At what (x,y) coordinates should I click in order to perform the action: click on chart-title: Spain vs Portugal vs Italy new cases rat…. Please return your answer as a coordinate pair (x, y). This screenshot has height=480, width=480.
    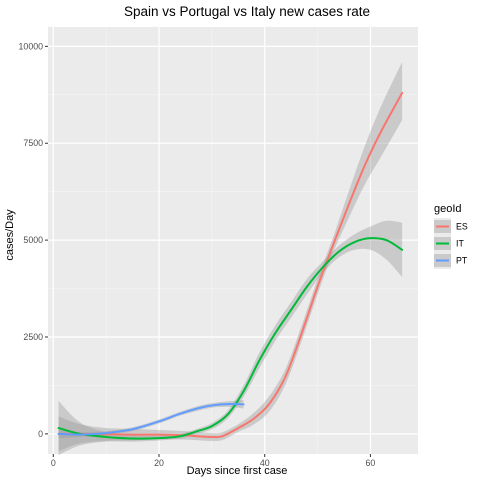
    Looking at the image, I should click on (247, 11).